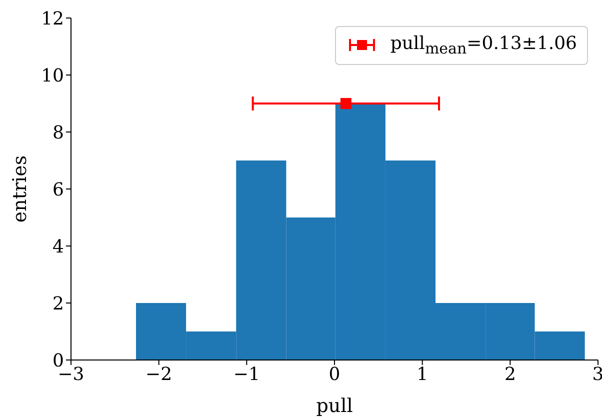  I want to click on y-tick-label: 2, so click(58, 303).